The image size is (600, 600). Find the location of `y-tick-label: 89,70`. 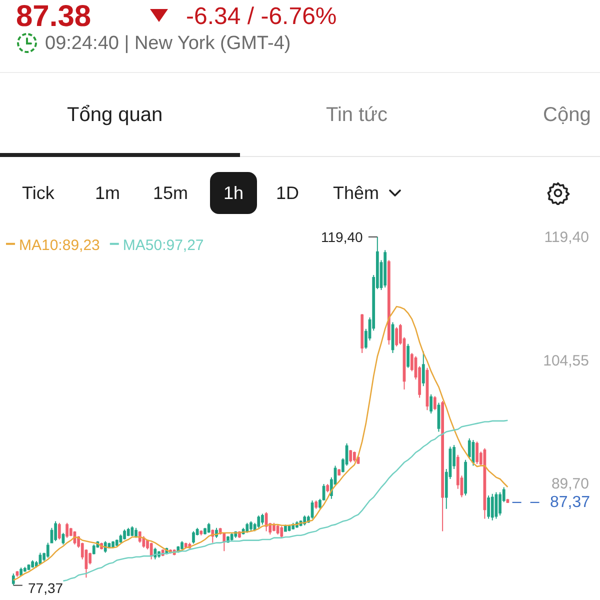

y-tick-label: 89,70 is located at coordinates (570, 483).